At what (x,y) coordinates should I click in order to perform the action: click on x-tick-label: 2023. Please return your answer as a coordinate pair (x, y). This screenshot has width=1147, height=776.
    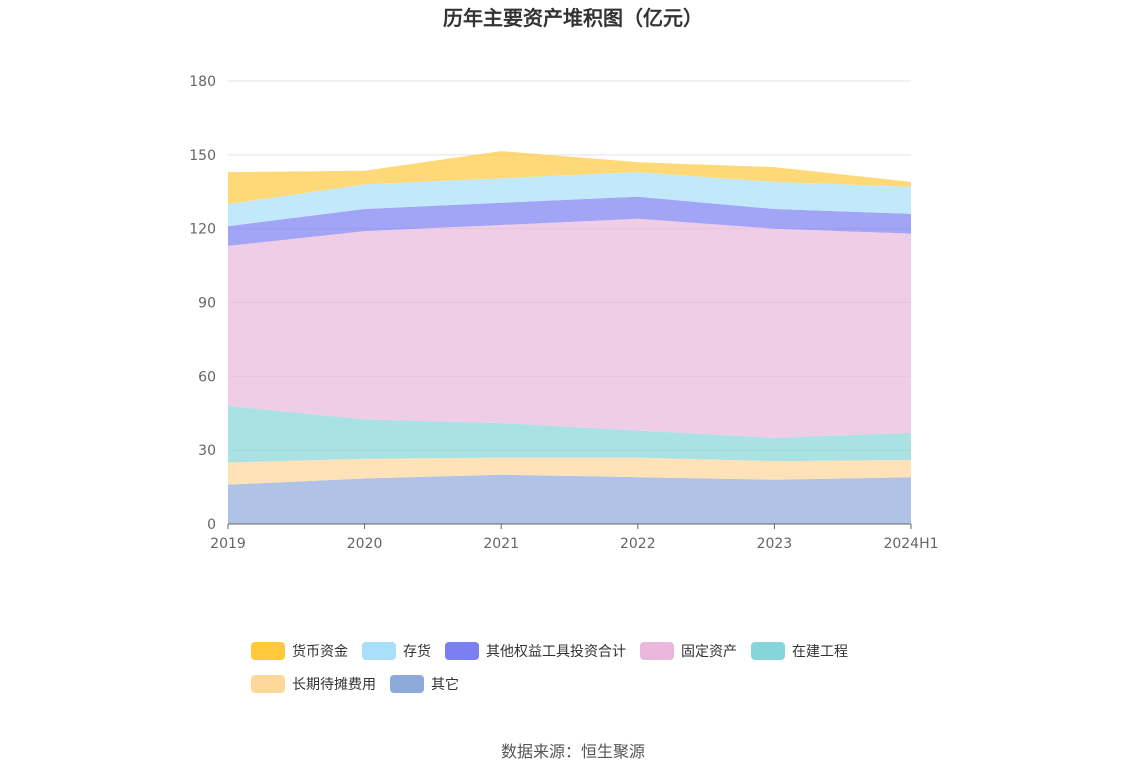
    Looking at the image, I should click on (775, 544).